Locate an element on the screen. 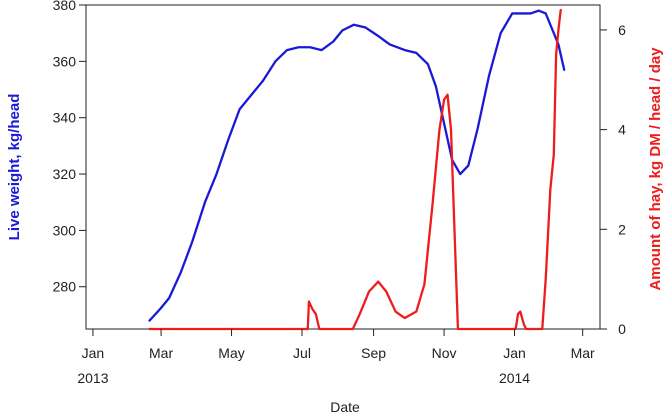  y-right-tick-label: 0 is located at coordinates (622, 329).